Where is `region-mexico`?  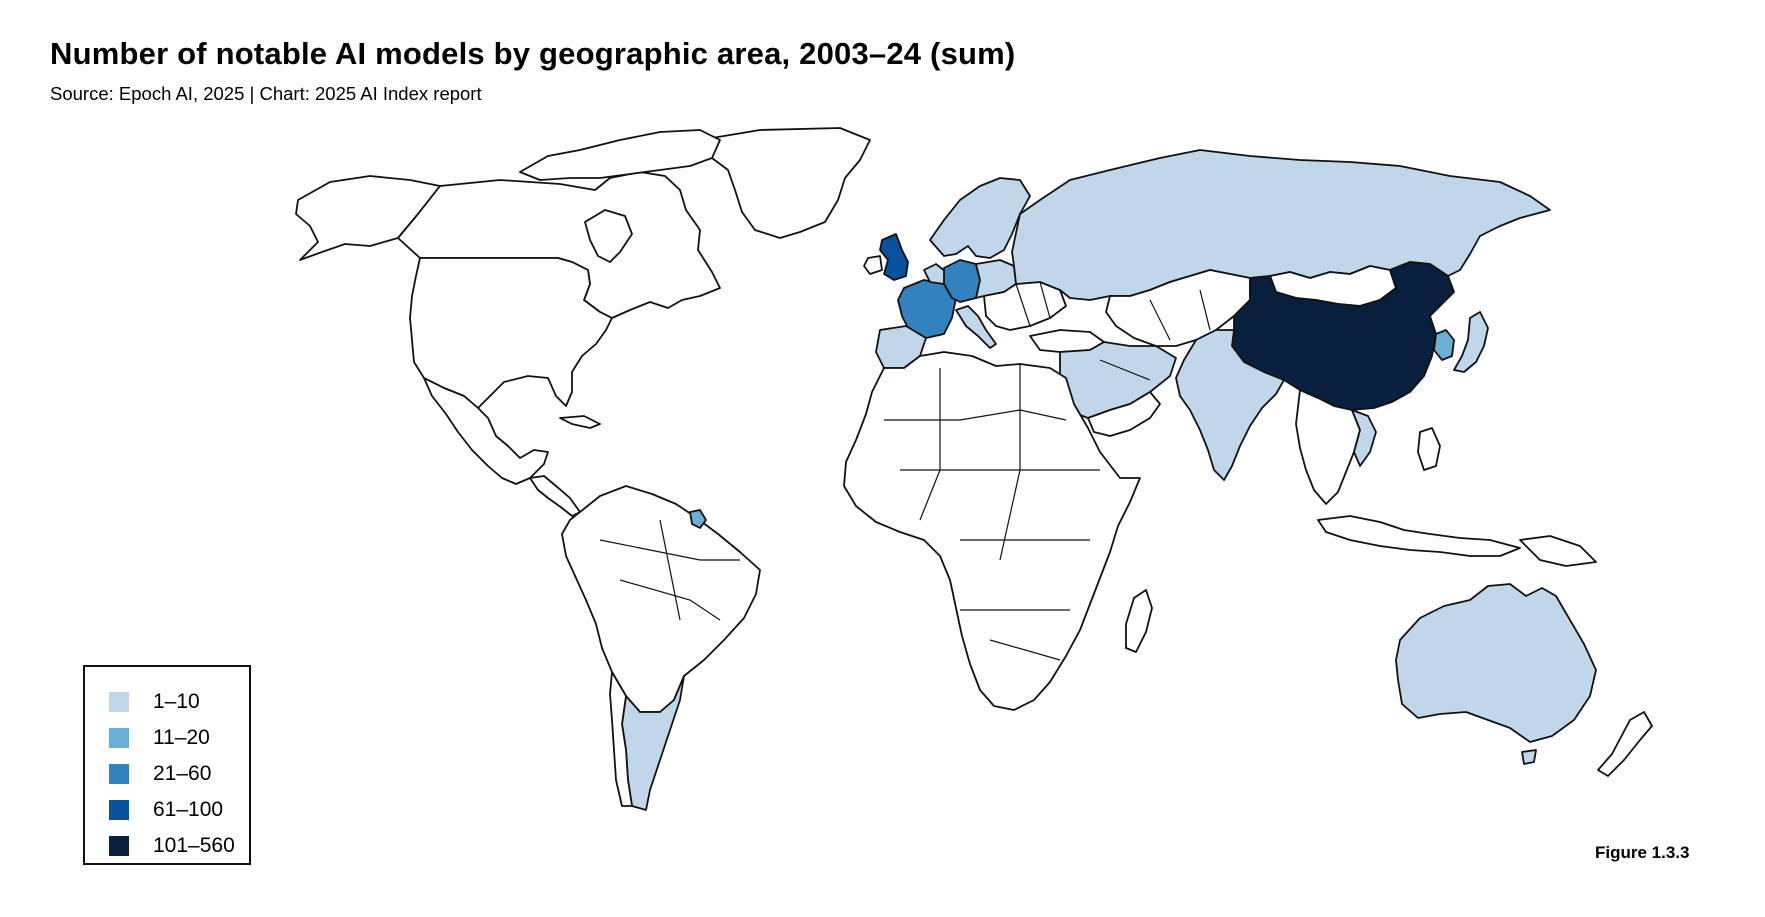 region-mexico is located at coordinates (486, 431).